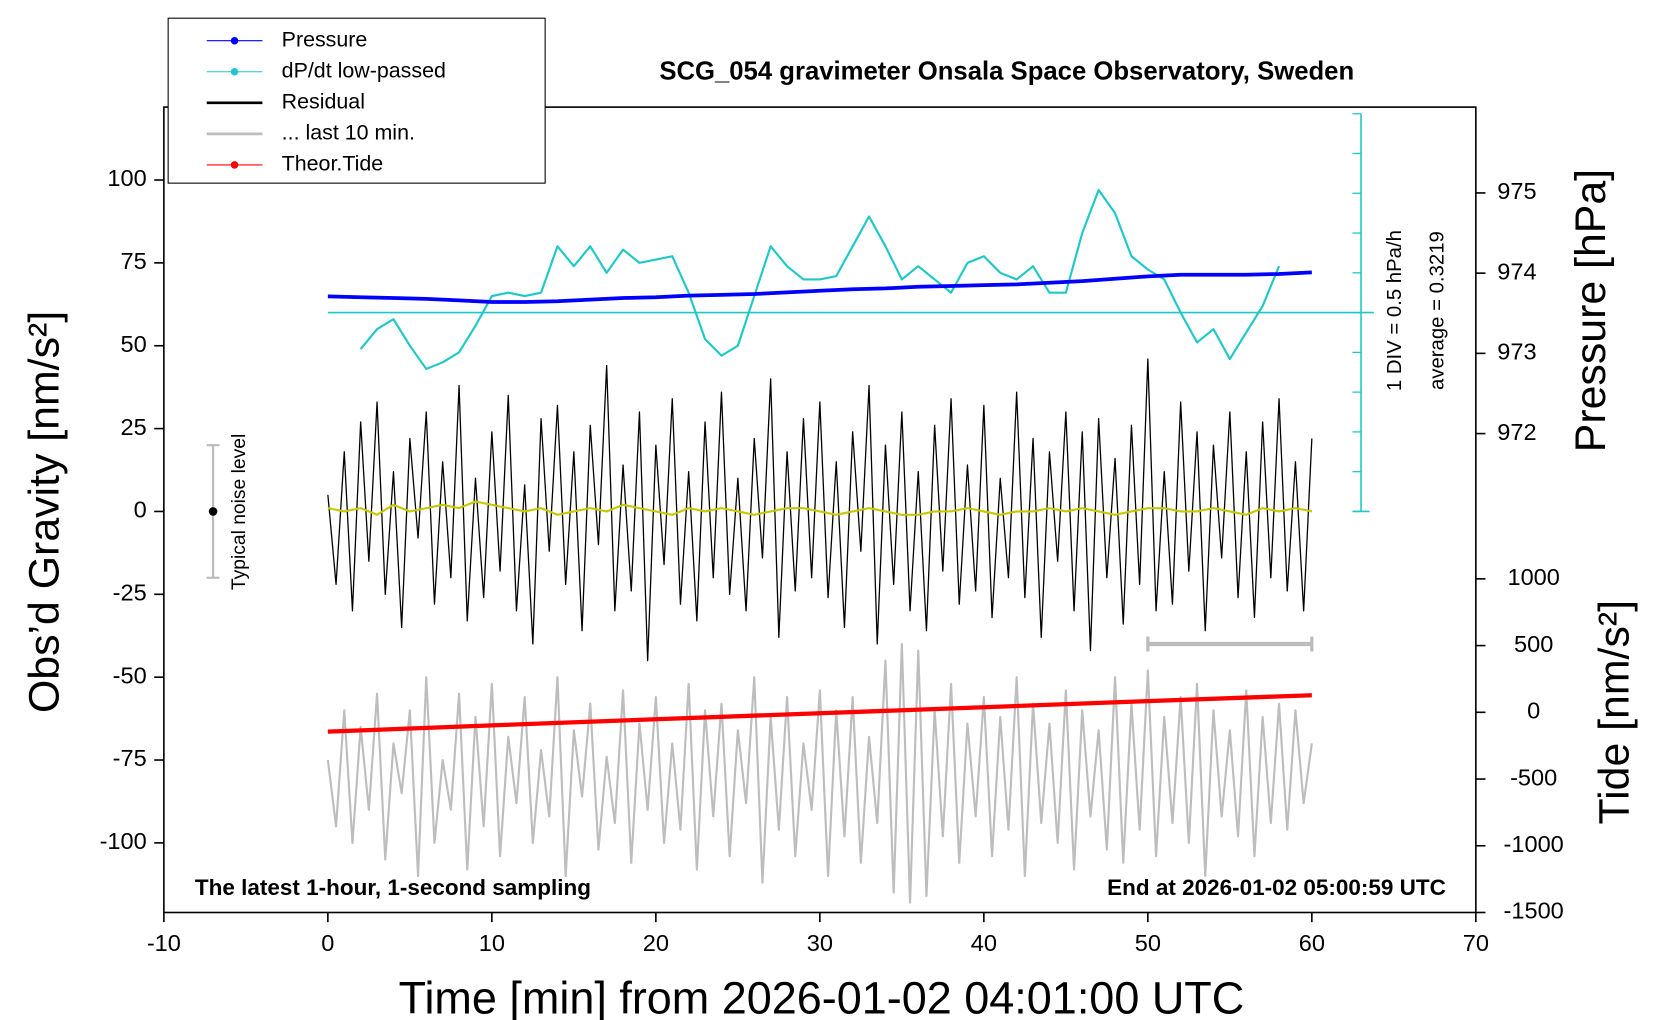  Describe the element at coordinates (327, 943) in the screenshot. I see `x-tick-label: 0` at that location.